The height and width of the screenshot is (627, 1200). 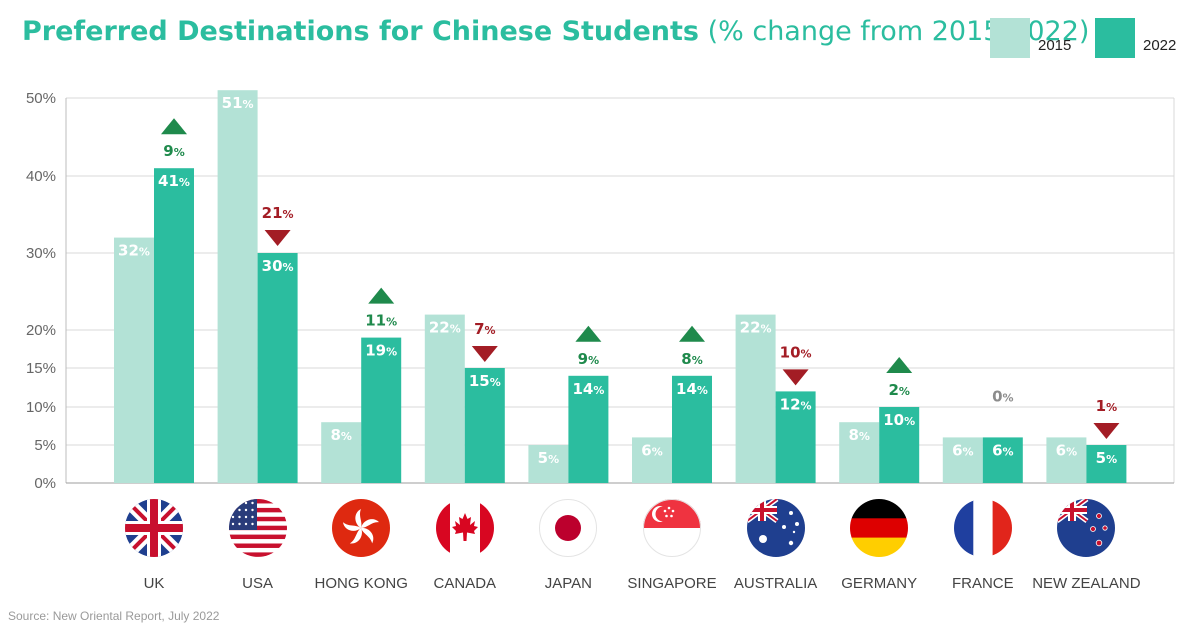 I want to click on bar-value-uk-2015: 32%, so click(x=134, y=251).